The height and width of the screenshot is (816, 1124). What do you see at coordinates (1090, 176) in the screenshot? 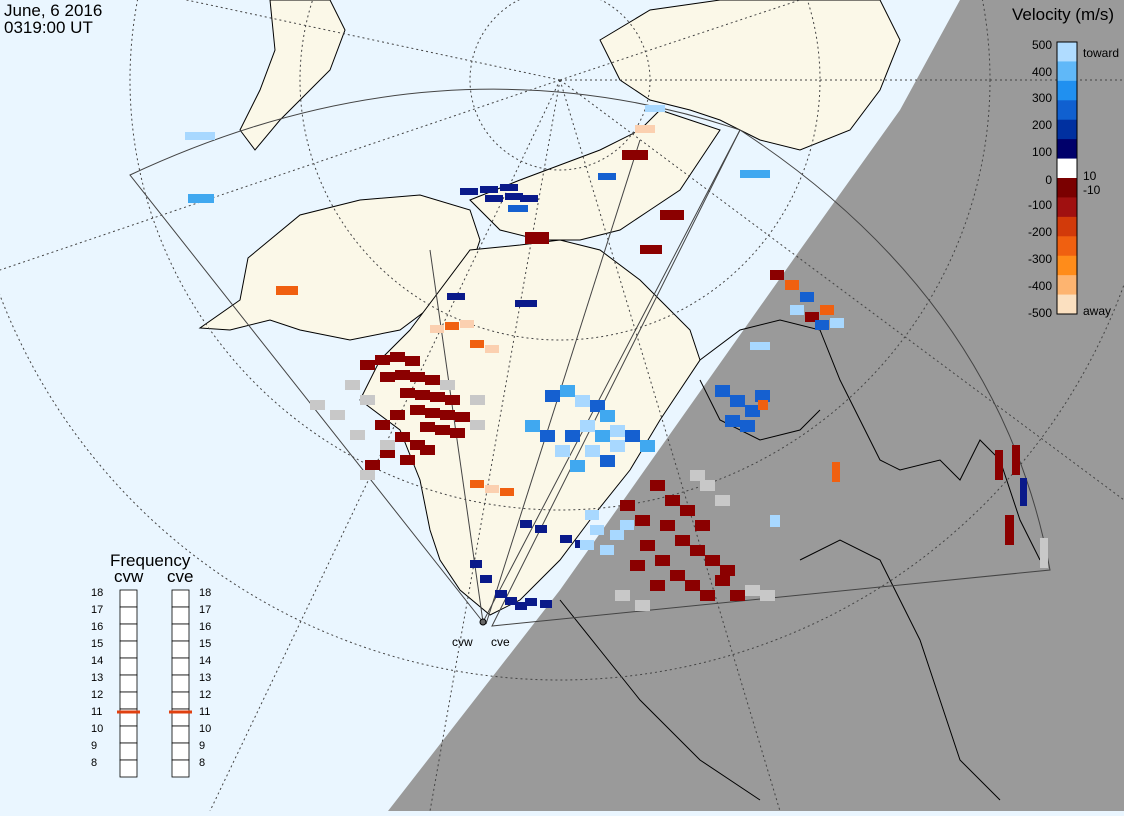
I see `velocity-tick-label: 10` at bounding box center [1090, 176].